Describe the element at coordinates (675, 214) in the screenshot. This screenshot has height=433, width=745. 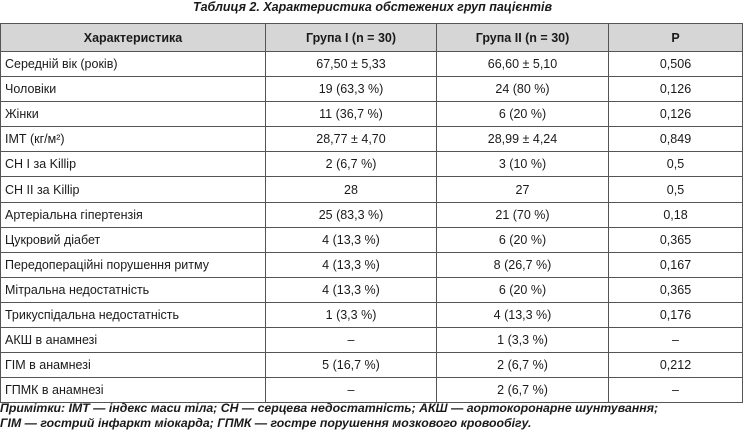
I see `p-value: 0,18` at that location.